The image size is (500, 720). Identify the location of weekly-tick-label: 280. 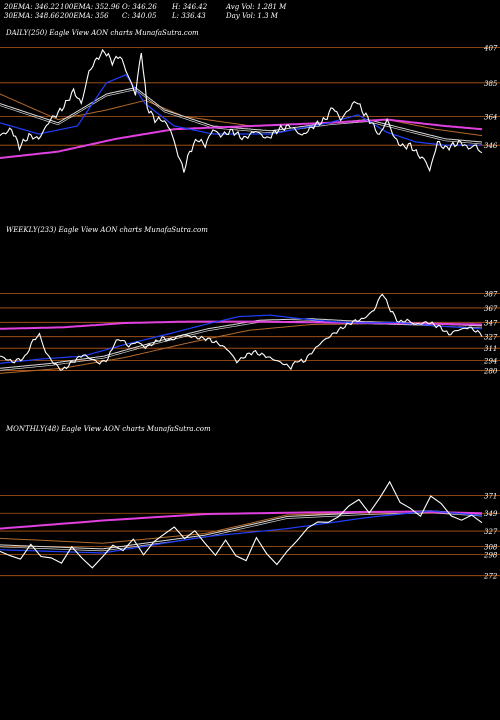
(490, 371).